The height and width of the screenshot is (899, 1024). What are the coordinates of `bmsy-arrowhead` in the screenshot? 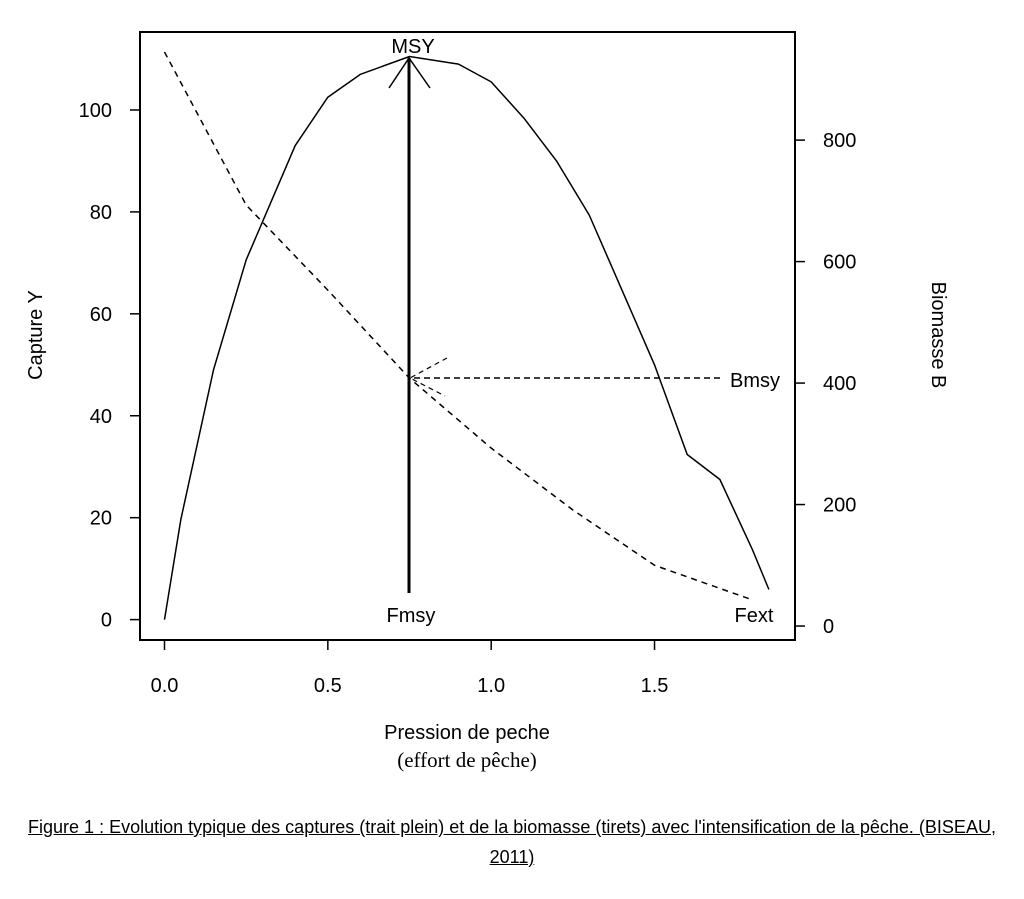 It's located at (428, 377).